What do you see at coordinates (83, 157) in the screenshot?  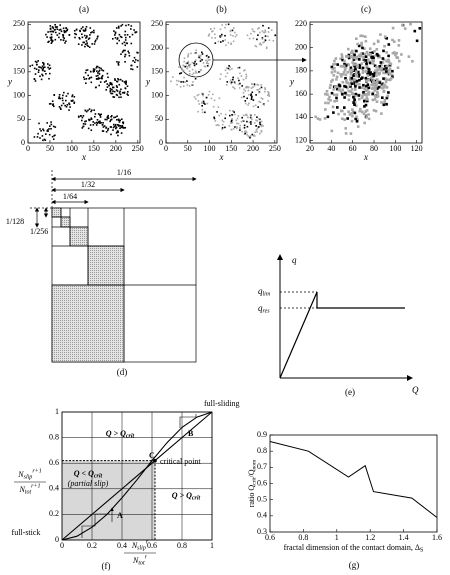 I see `x-axis-label: x` at bounding box center [83, 157].